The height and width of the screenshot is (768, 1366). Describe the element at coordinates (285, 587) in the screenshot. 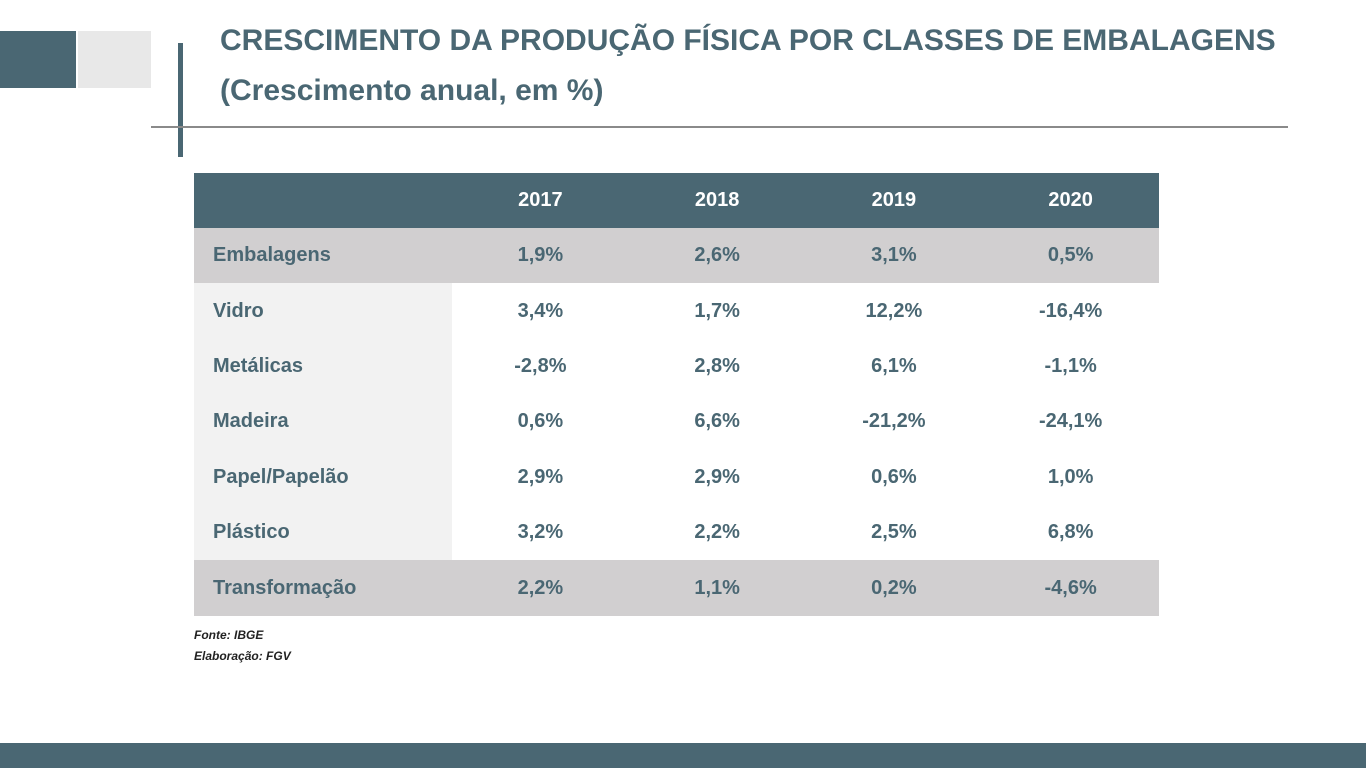

I see `row-label: Transformação` at that location.